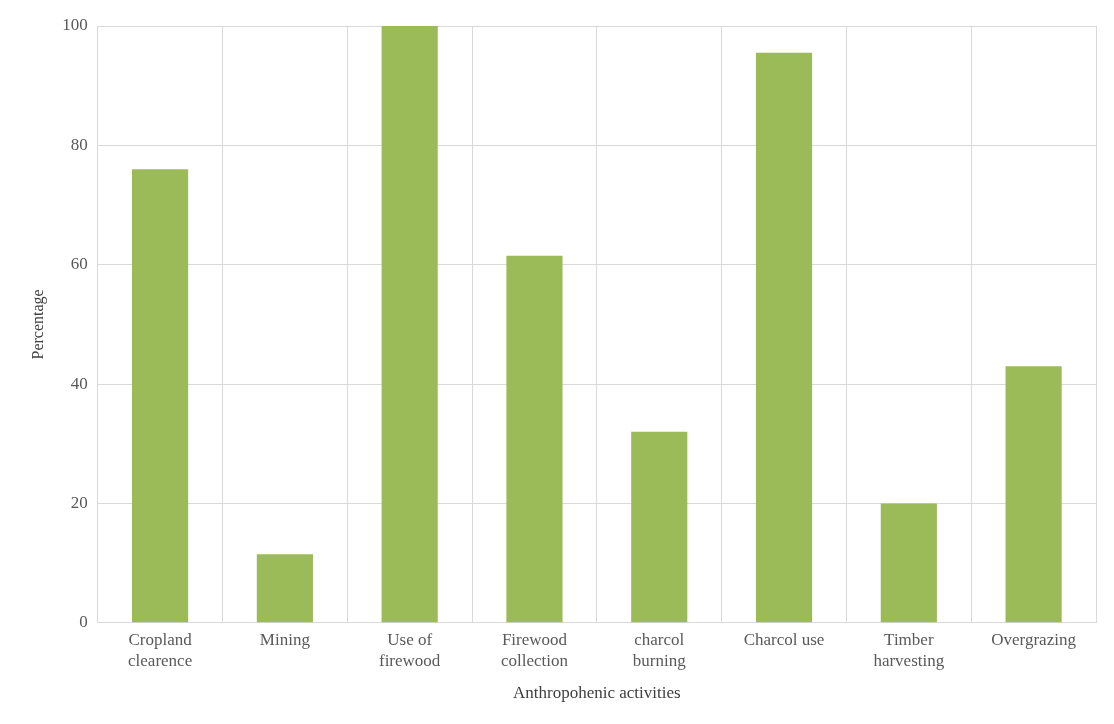 The height and width of the screenshot is (724, 1114). Describe the element at coordinates (409, 650) in the screenshot. I see `x-tick-label: Use of firewood` at that location.